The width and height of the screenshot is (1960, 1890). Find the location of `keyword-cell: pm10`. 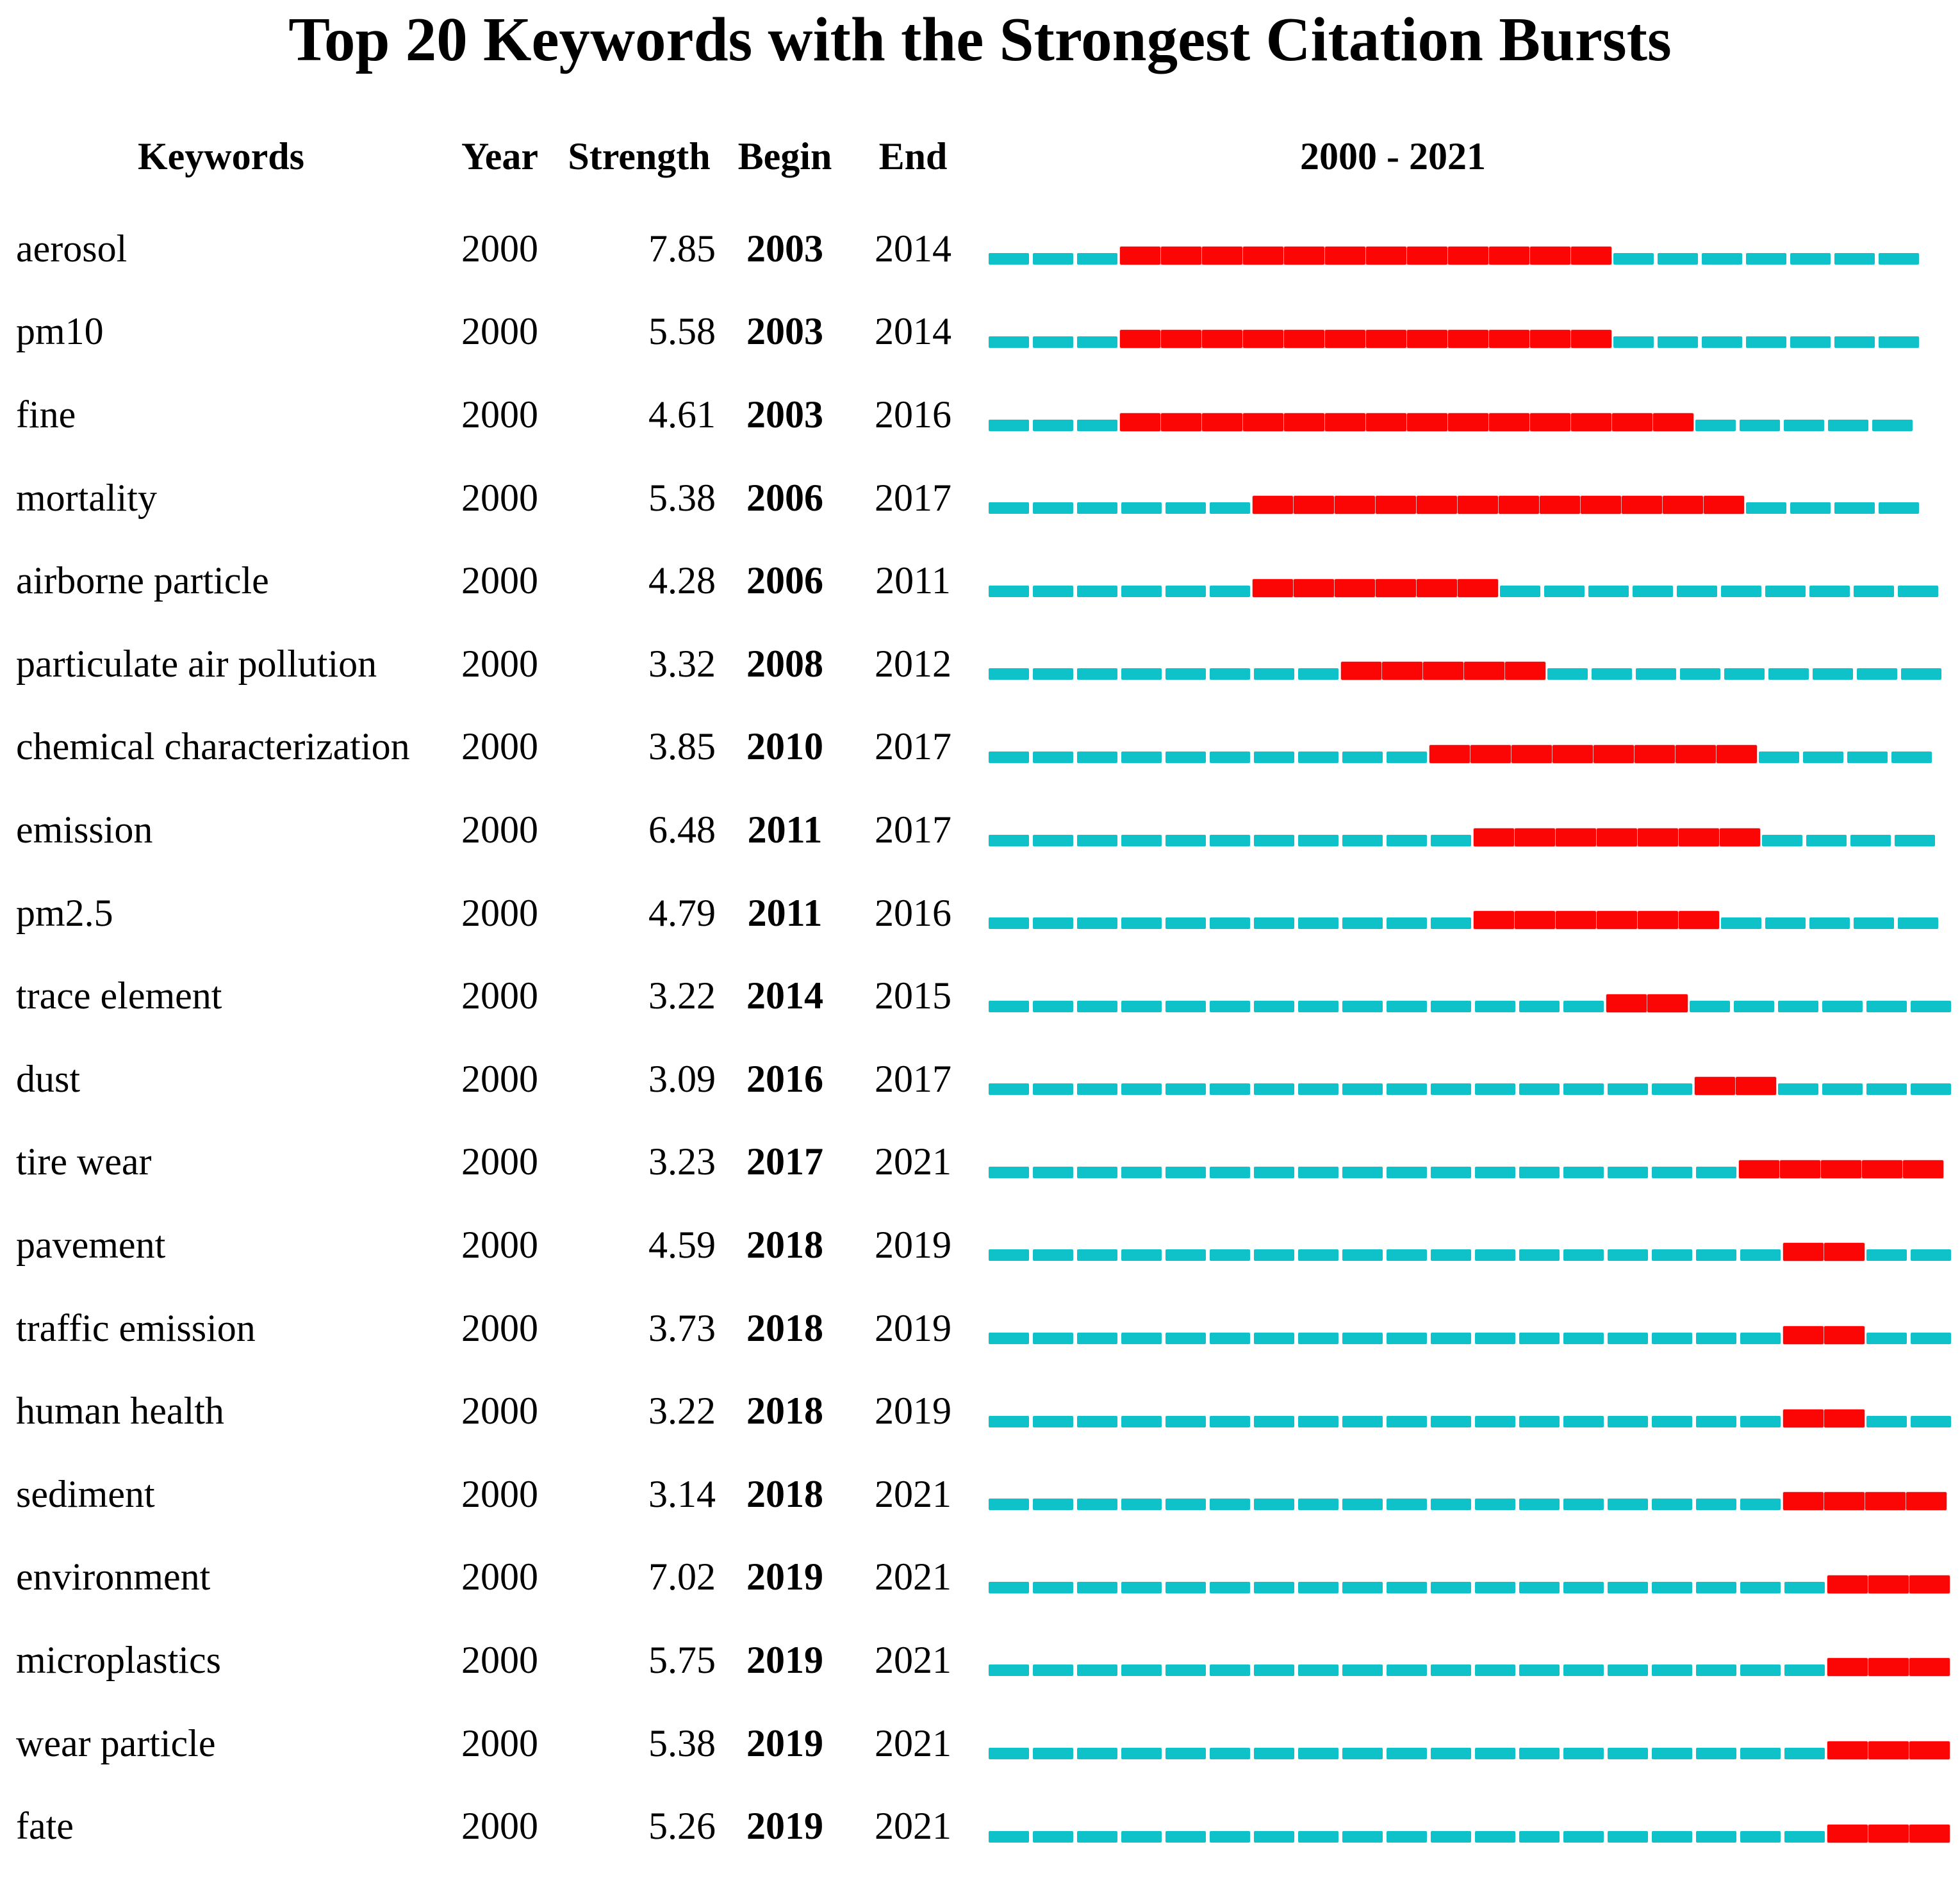

keyword-cell: pm10 is located at coordinates (60, 331).